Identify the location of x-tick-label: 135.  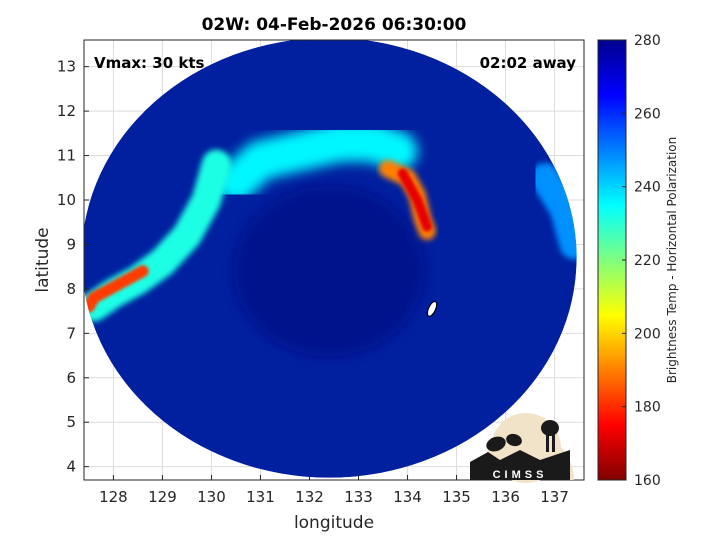
(456, 497).